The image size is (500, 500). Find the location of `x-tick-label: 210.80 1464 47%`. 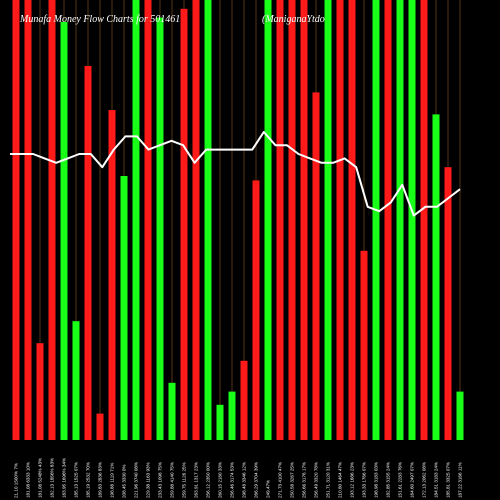

x-tick-label: 210.80 1464 47% is located at coordinates (340, 480).